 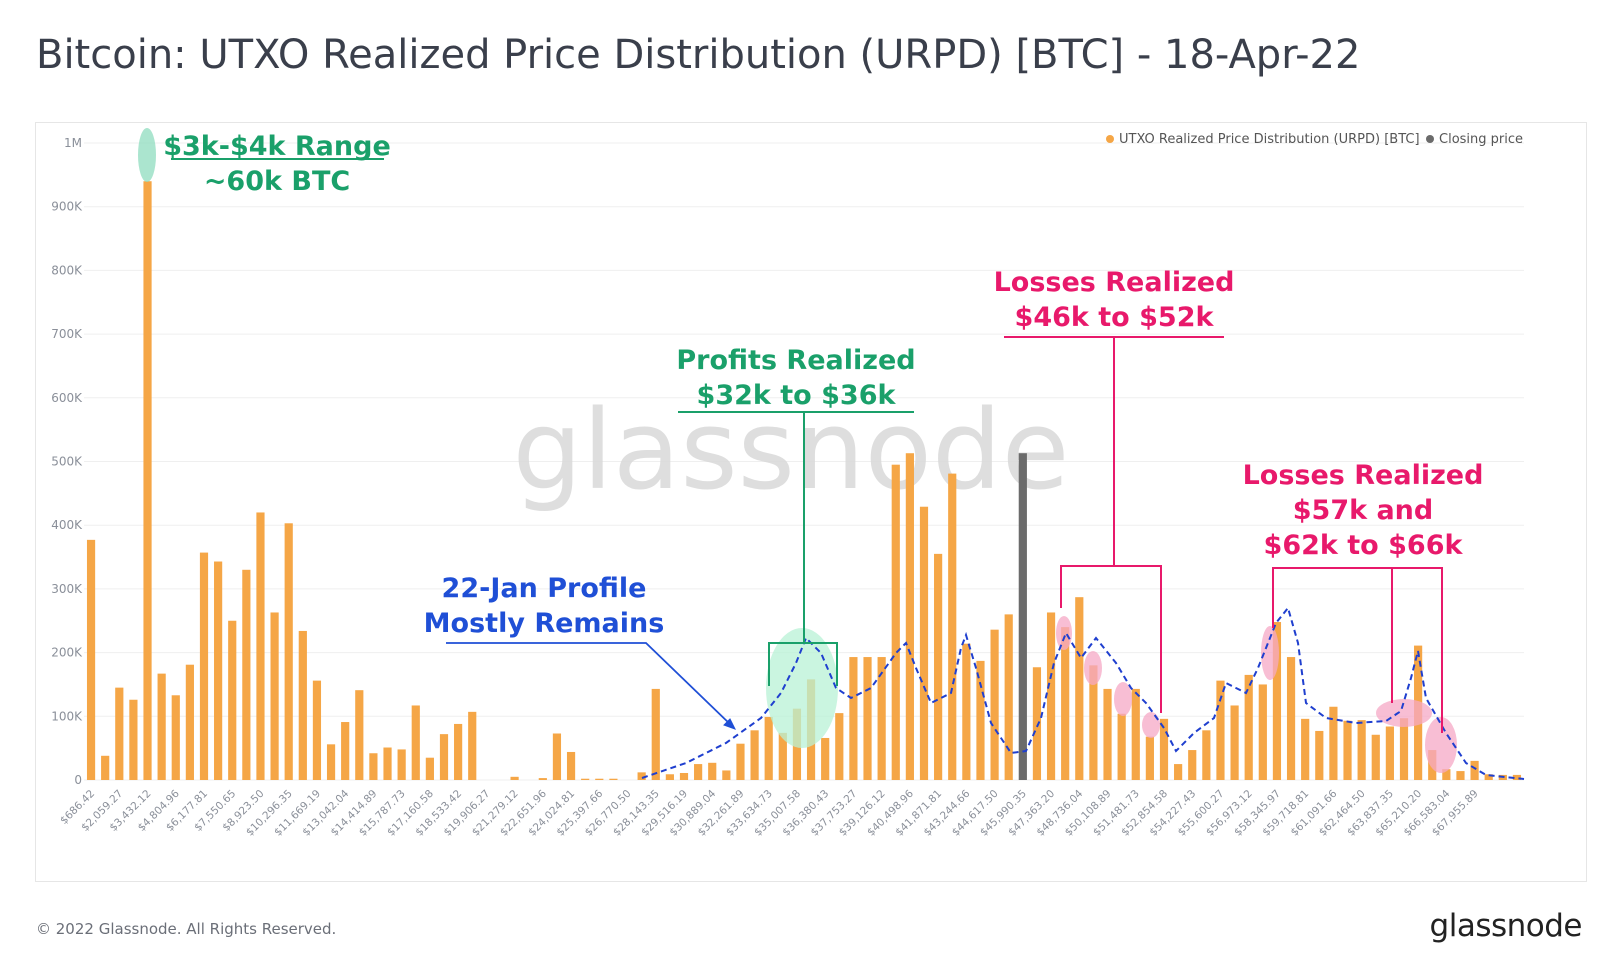 I want to click on annotation-loss2-line-3: $62k to $66k, so click(x=1364, y=545).